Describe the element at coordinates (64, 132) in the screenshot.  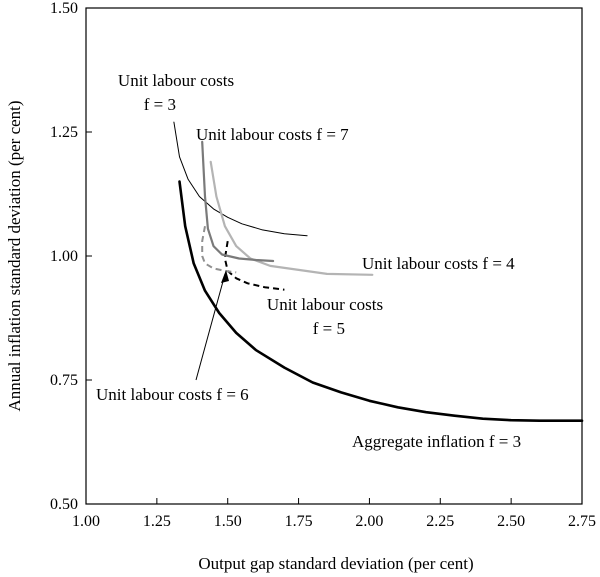
I see `y-tick-label: 1.25` at that location.